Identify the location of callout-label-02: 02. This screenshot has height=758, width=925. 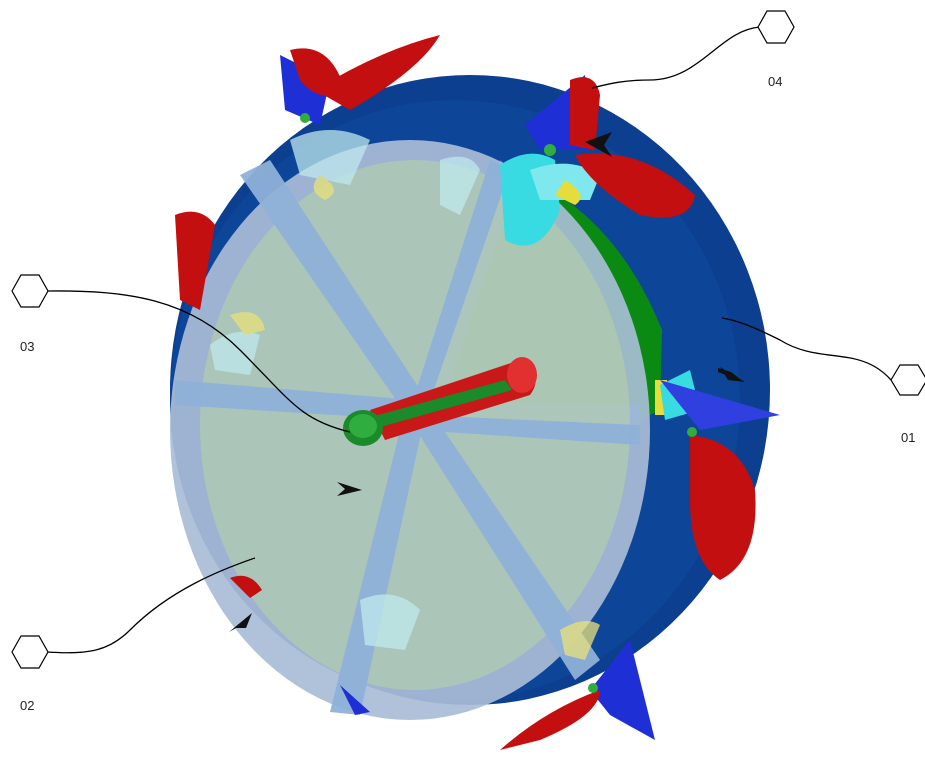
(27, 705).